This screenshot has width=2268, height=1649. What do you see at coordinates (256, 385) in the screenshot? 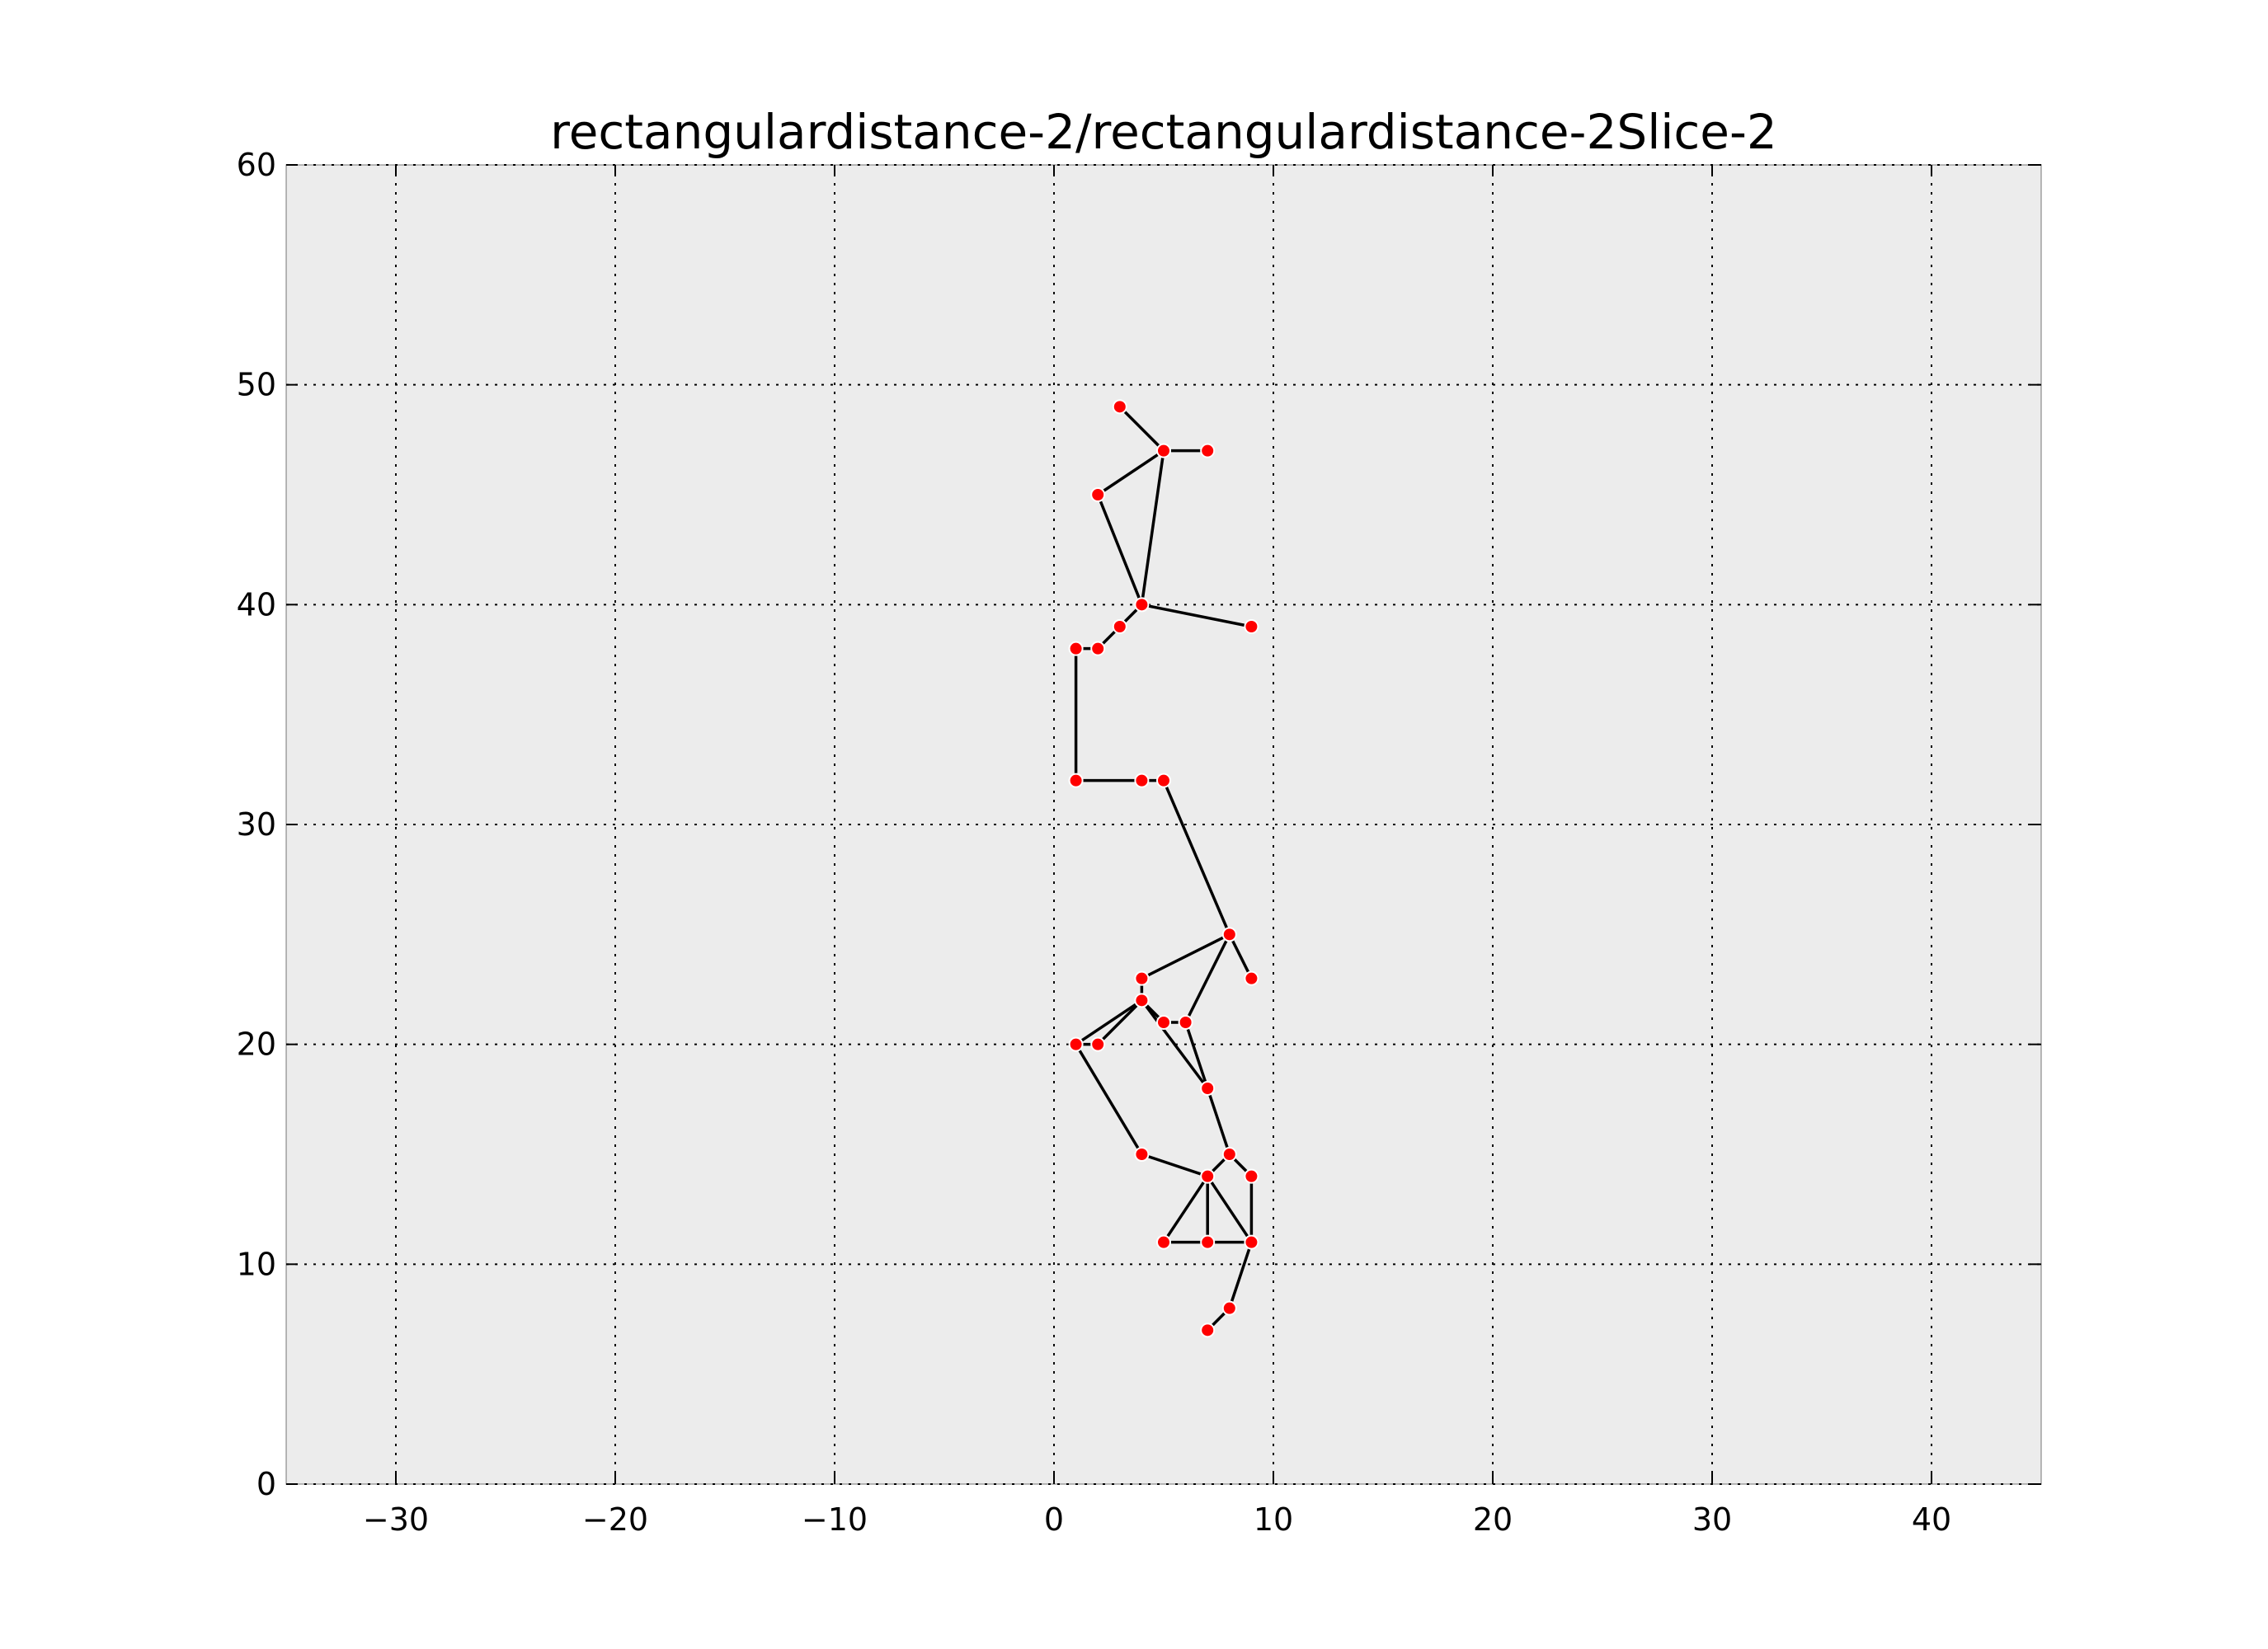
I see `y-tick-label: 50` at bounding box center [256, 385].